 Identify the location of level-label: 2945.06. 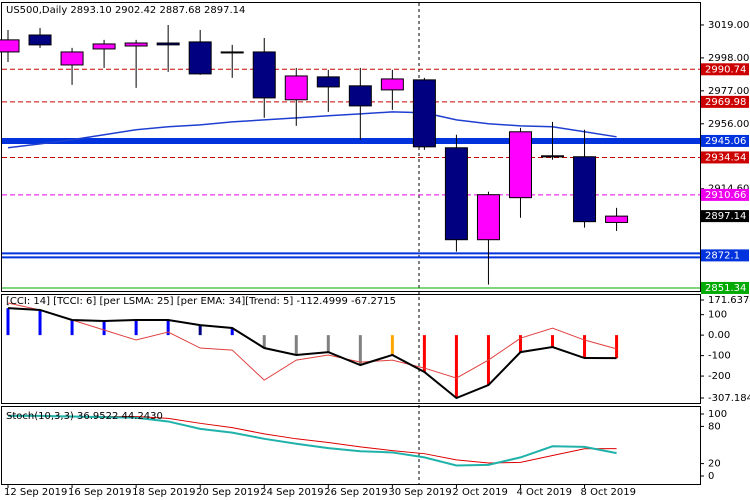
(725, 141).